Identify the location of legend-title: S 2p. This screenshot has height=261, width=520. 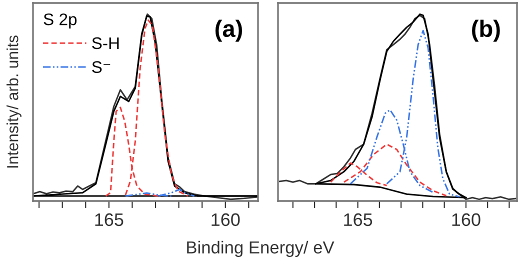
(60, 21).